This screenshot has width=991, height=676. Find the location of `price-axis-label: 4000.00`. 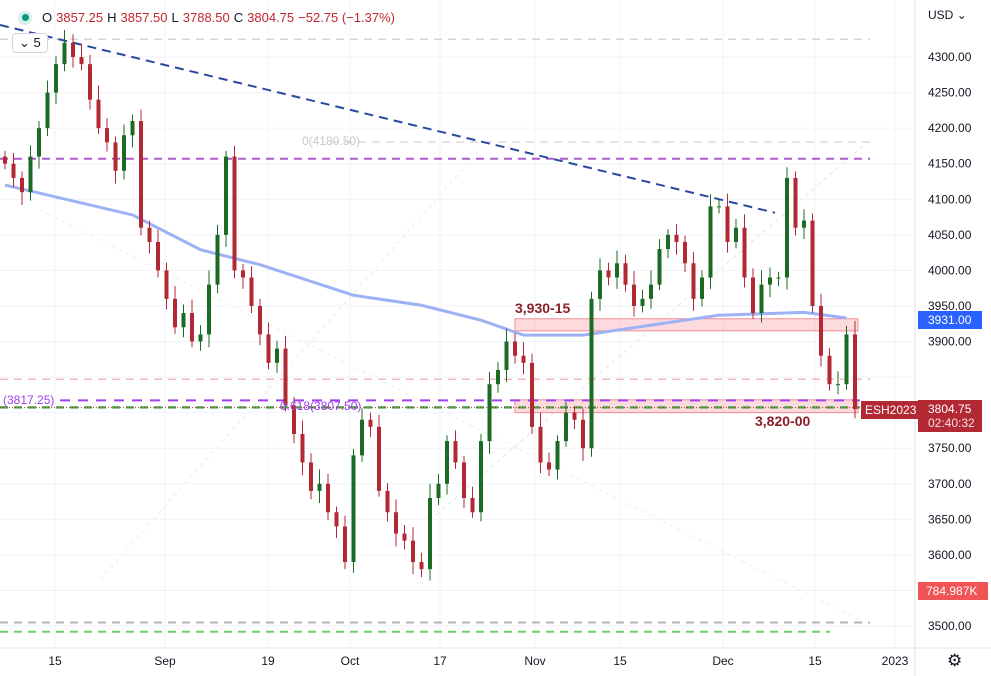

price-axis-label: 4000.00 is located at coordinates (950, 270).